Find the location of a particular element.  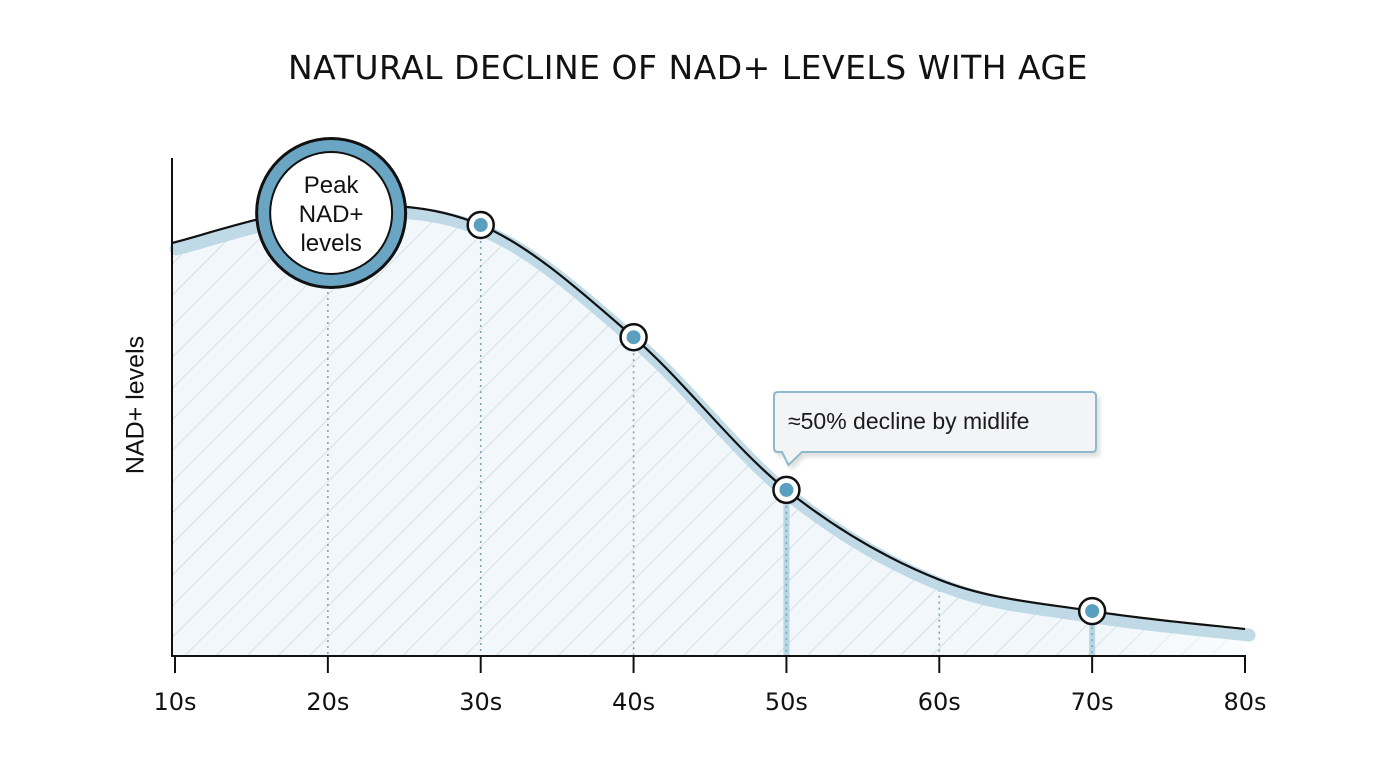

peak-label-line: levels is located at coordinates (330, 243).